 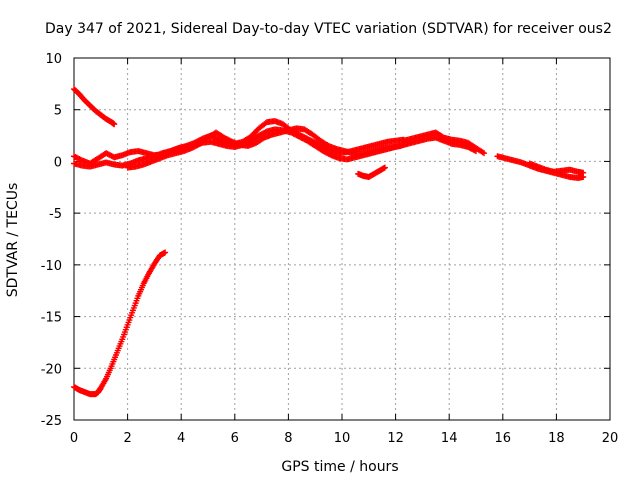 What do you see at coordinates (120, 323) in the screenshot?
I see `series-arc-descending-ascending` at bounding box center [120, 323].